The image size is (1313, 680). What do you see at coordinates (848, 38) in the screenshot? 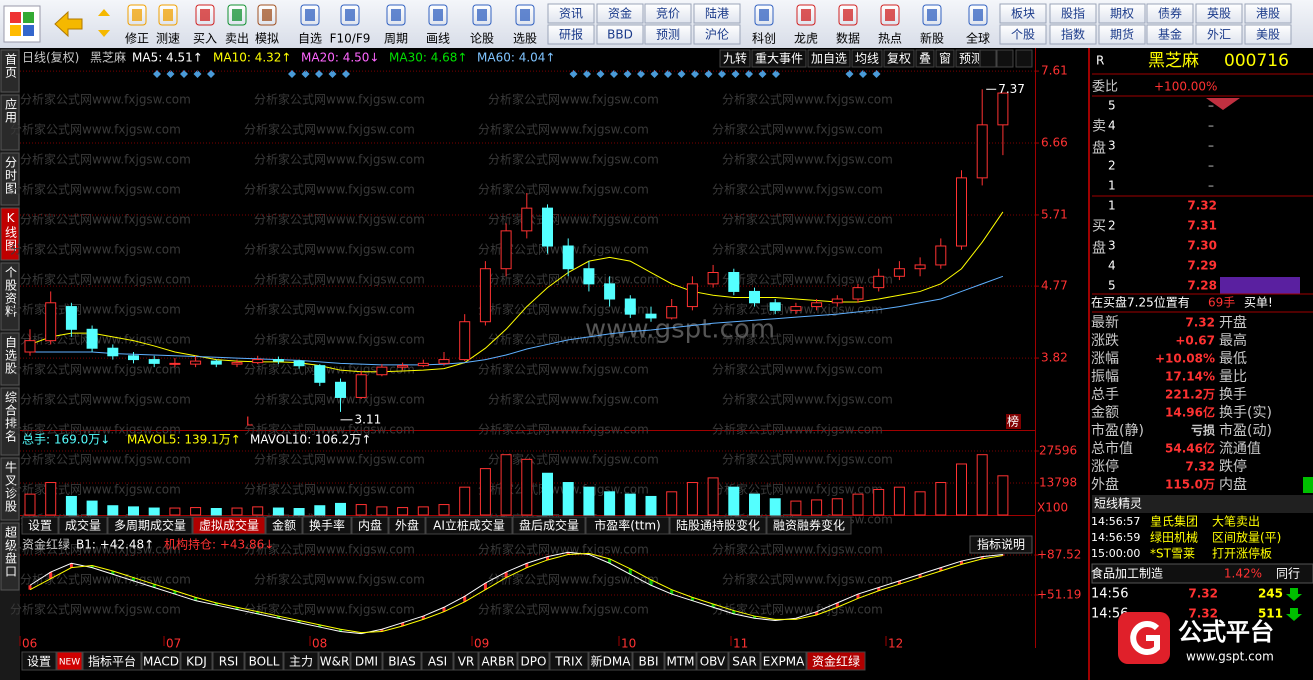
I see `toolbar-label: 数据` at bounding box center [848, 38].